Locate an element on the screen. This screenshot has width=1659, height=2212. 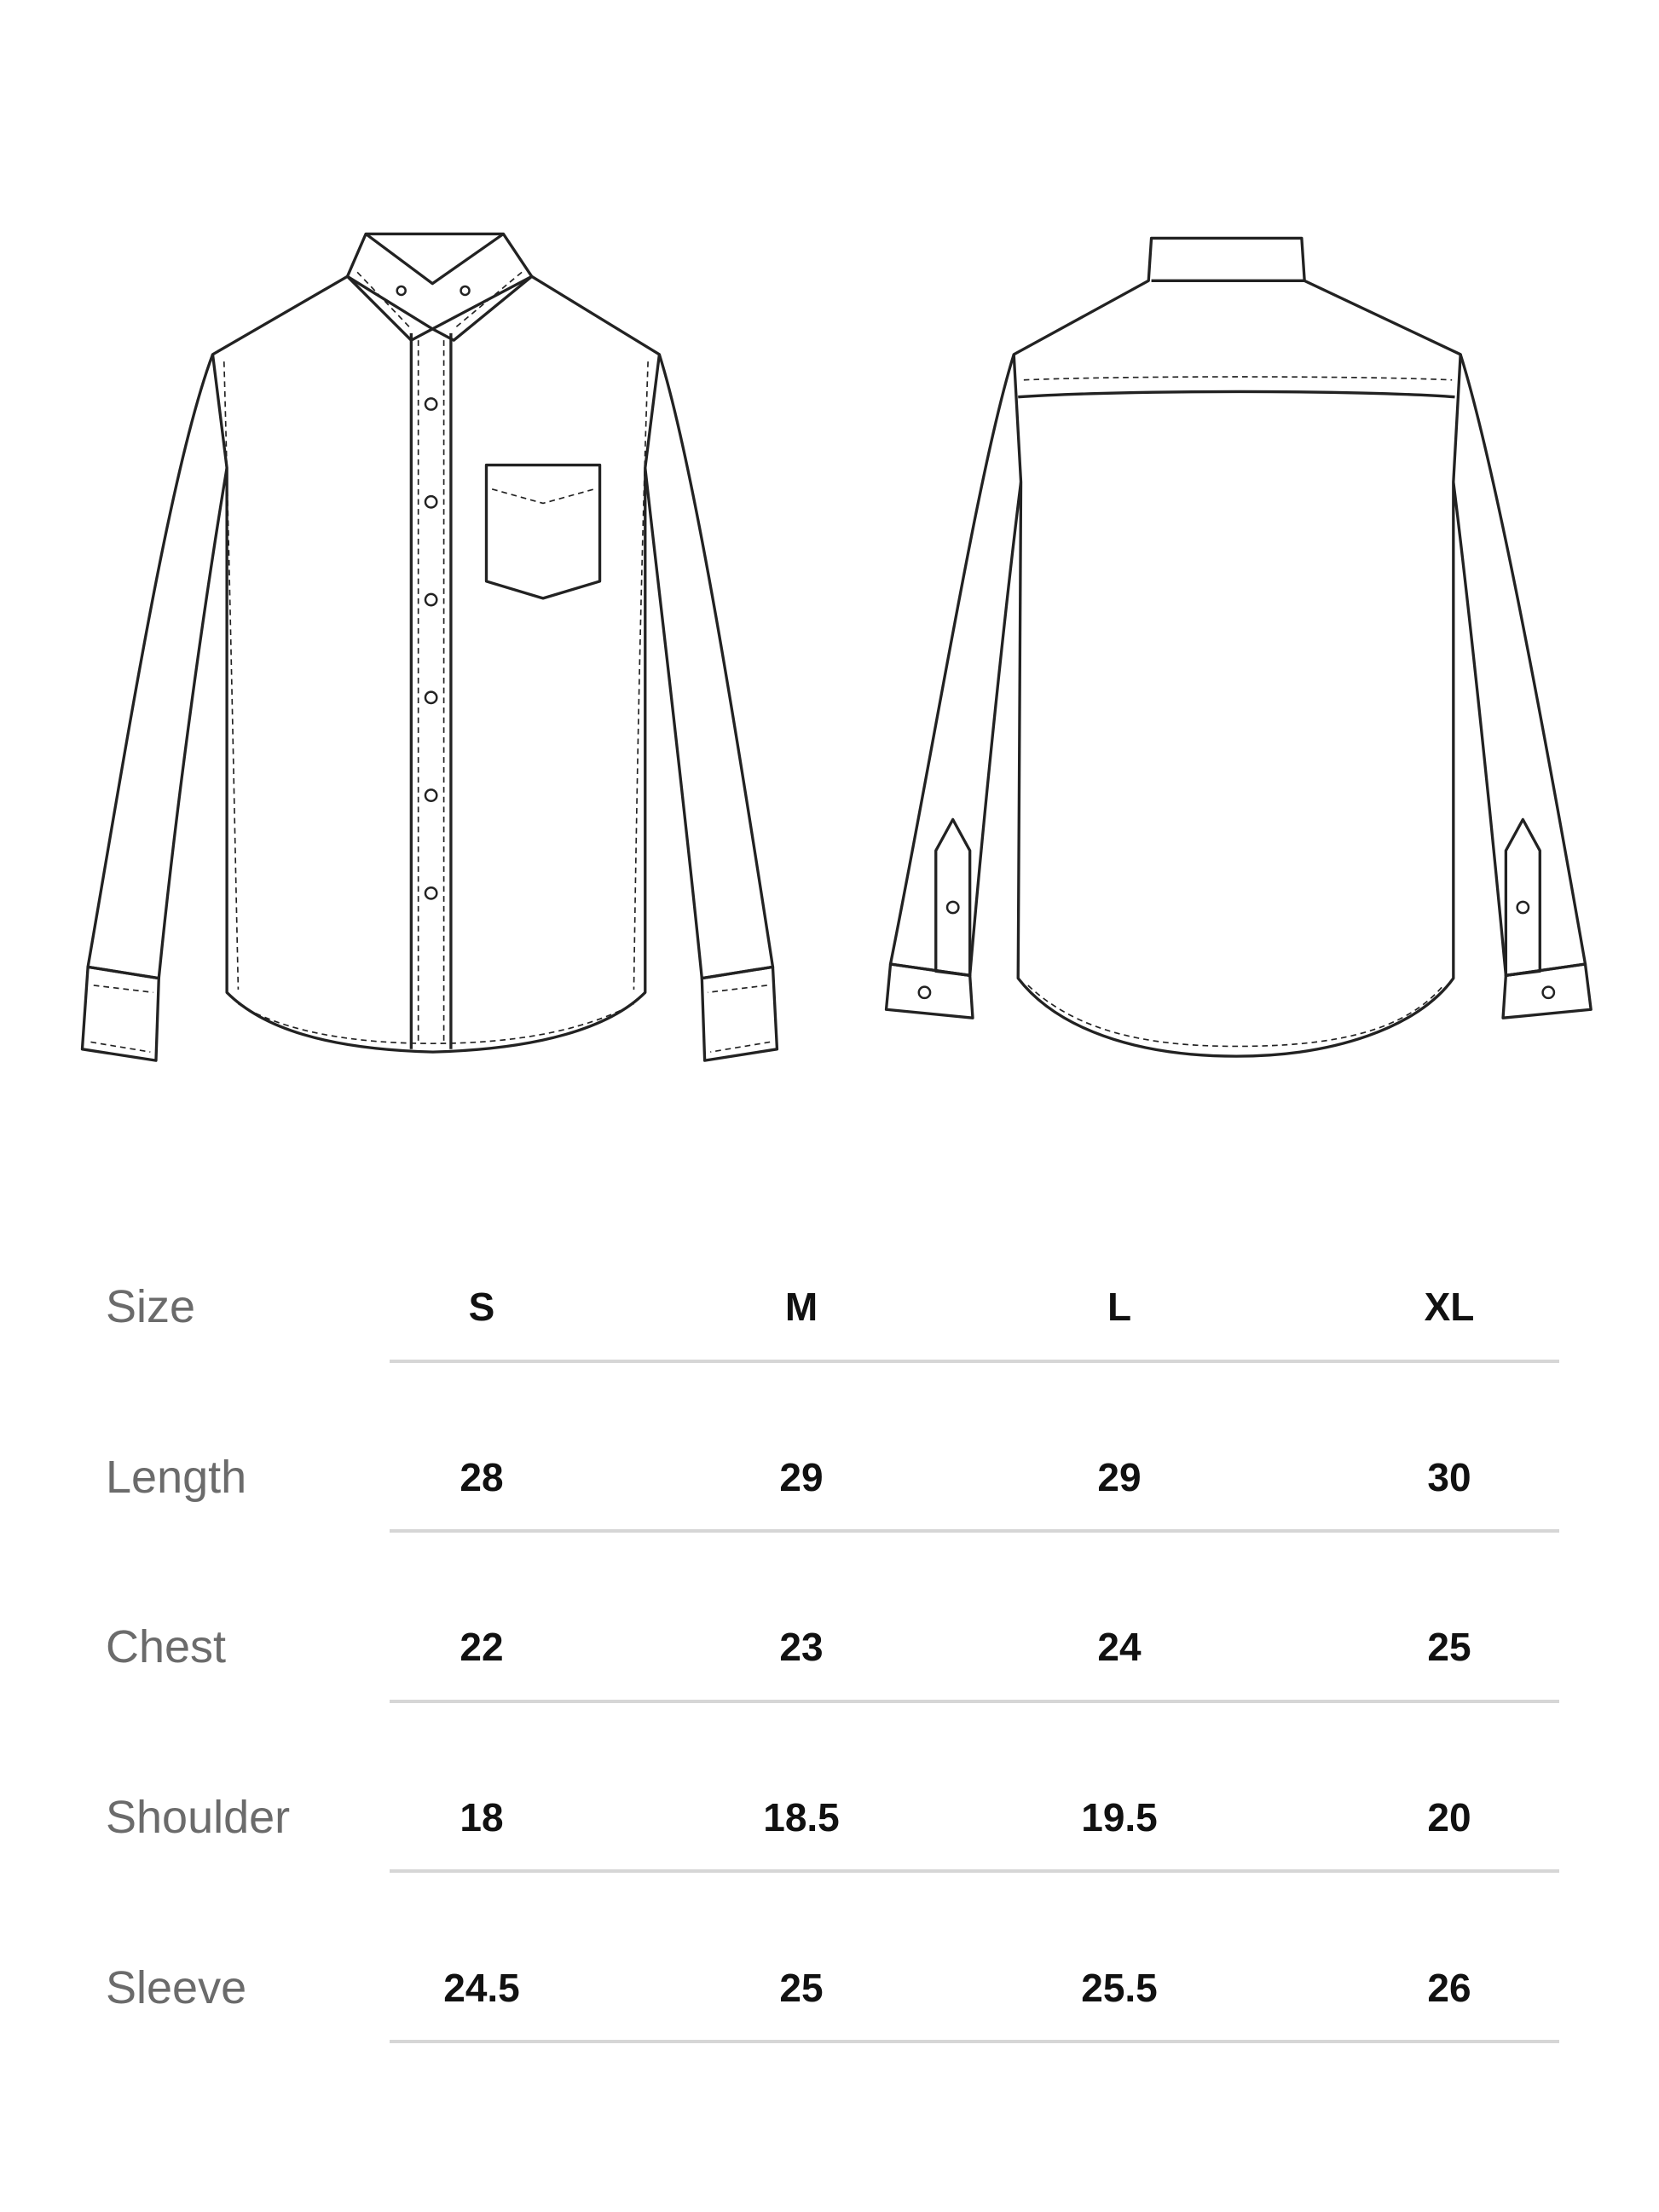
size-header-s: S is located at coordinates (482, 1307).